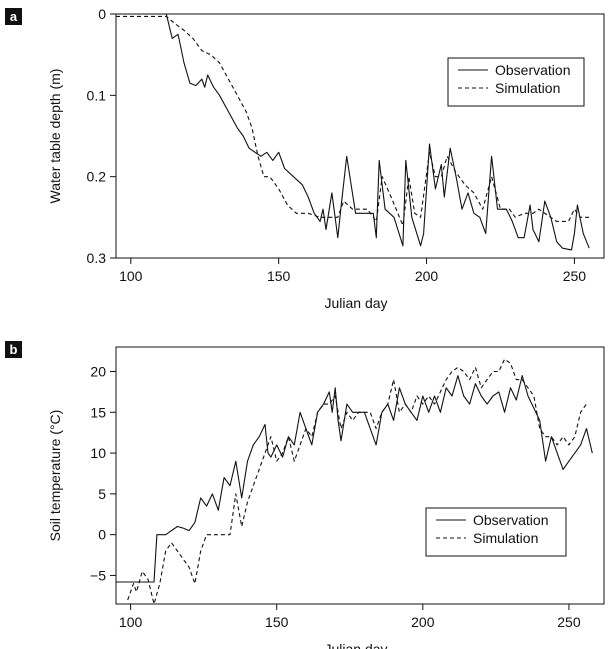 The width and height of the screenshot is (610, 649). I want to click on y-tick-label: 15, so click(98, 412).